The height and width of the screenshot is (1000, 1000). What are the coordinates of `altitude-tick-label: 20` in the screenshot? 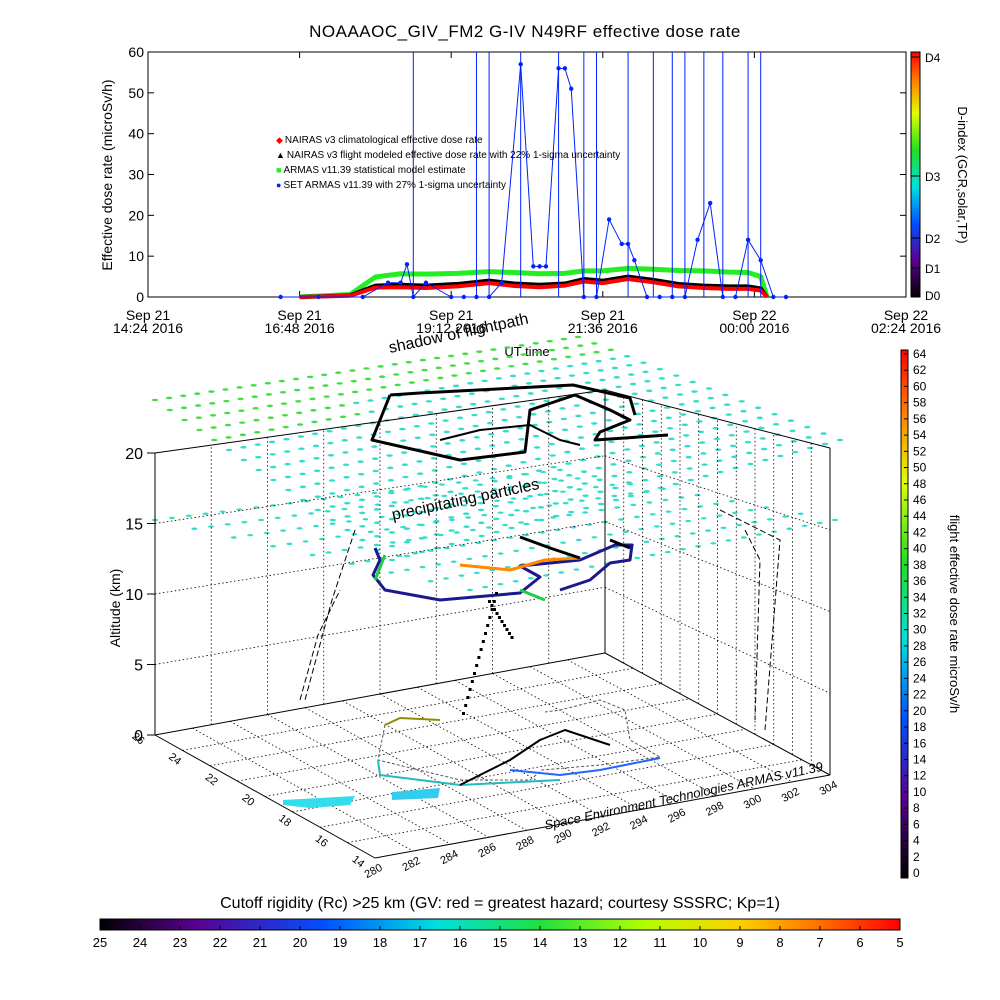 It's located at (134, 454).